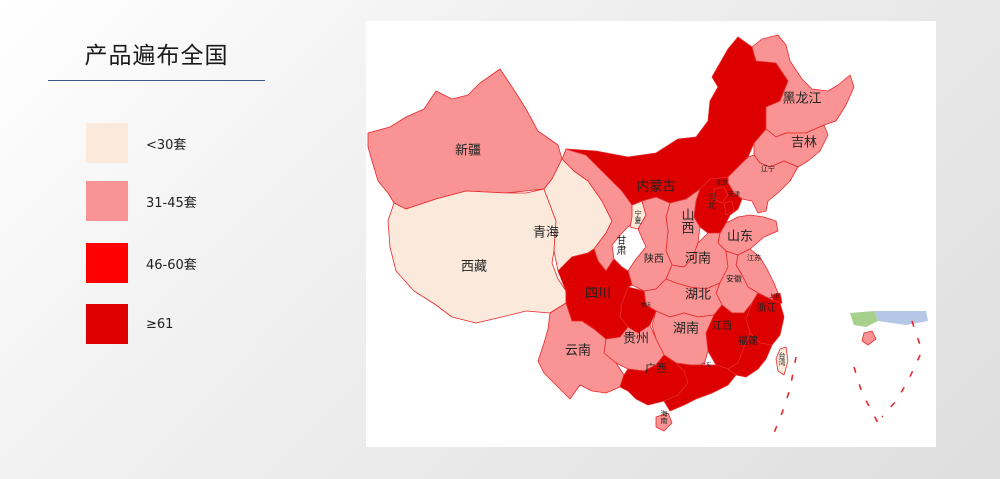  I want to click on label-zhejiang: 浙江, so click(766, 308).